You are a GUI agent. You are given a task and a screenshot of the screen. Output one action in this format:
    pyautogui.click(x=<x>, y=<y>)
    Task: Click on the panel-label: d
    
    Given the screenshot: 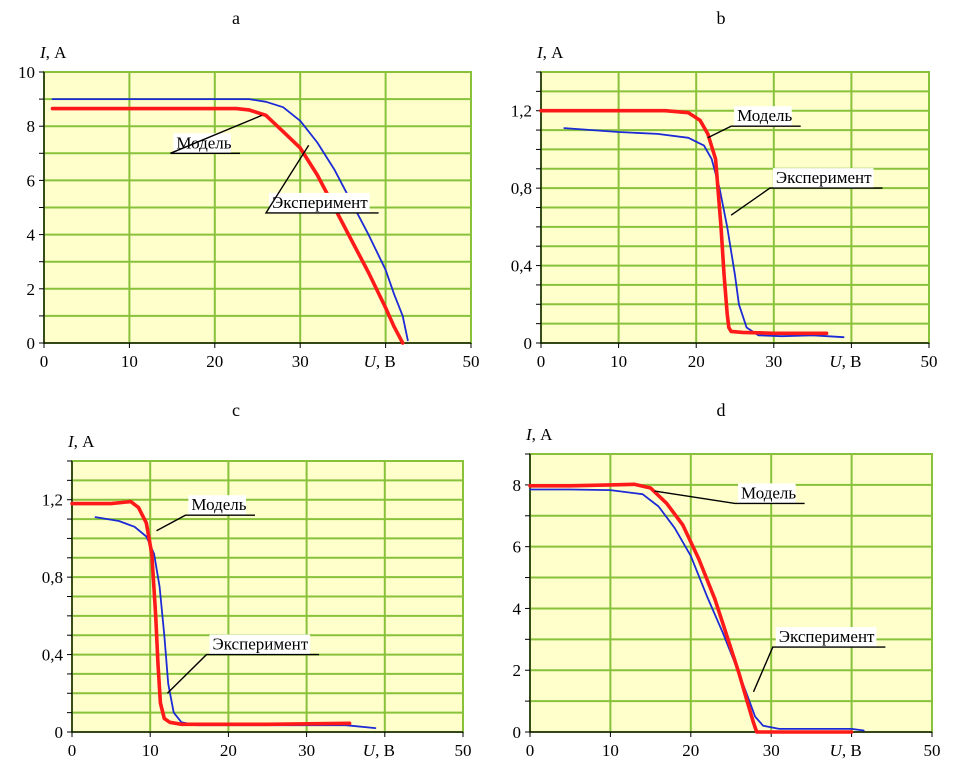 What is the action you would take?
    pyautogui.click(x=721, y=410)
    